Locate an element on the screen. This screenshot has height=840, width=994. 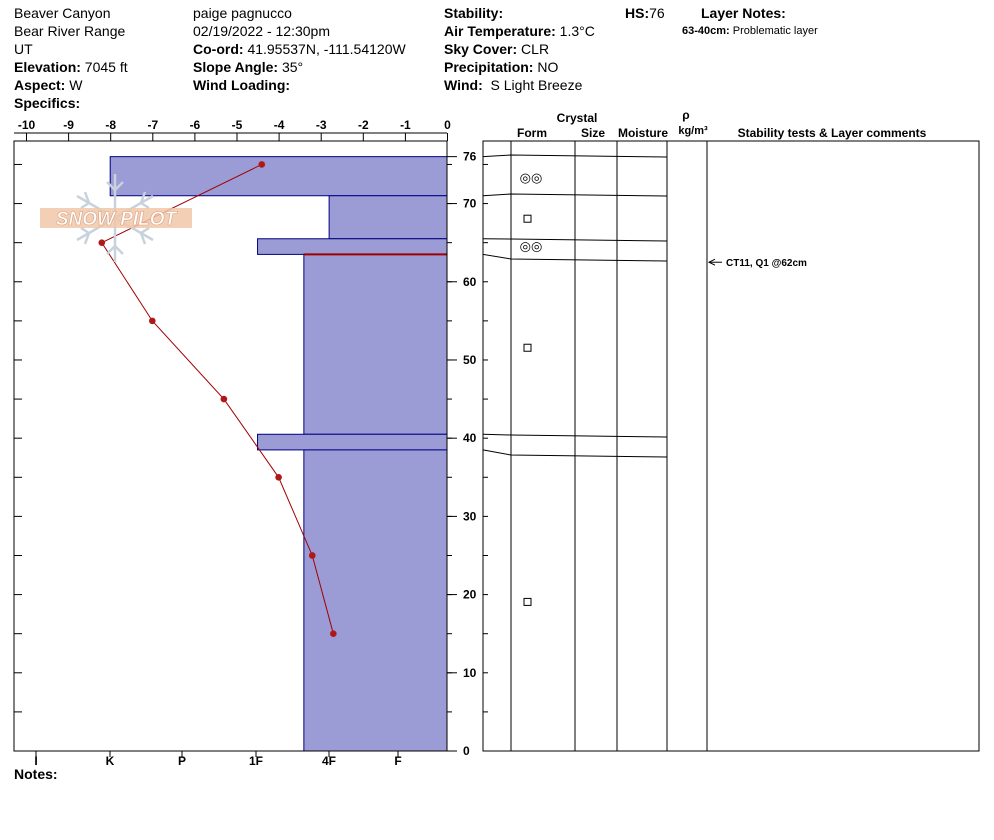
temperature-profile is located at coordinates (217, 399).